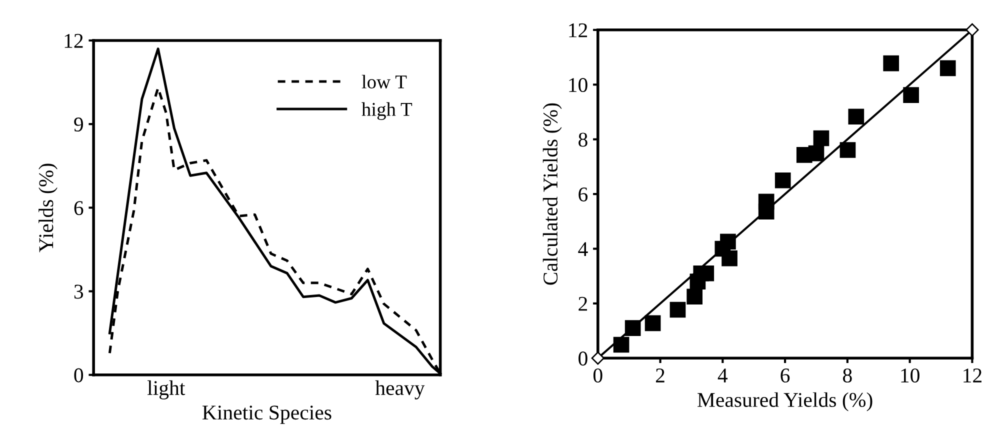 The width and height of the screenshot is (985, 440). What do you see at coordinates (267, 415) in the screenshot?
I see `x-axis-title: Kinetic Species` at bounding box center [267, 415].